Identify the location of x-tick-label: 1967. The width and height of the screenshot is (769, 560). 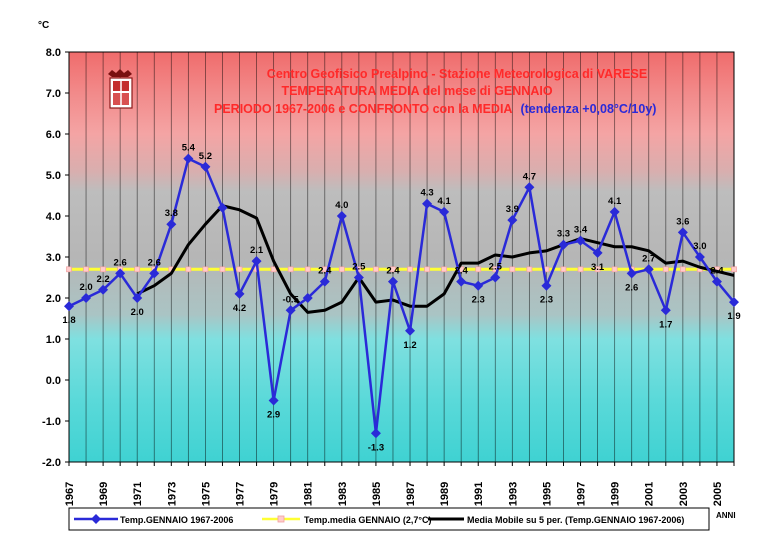
(70, 494).